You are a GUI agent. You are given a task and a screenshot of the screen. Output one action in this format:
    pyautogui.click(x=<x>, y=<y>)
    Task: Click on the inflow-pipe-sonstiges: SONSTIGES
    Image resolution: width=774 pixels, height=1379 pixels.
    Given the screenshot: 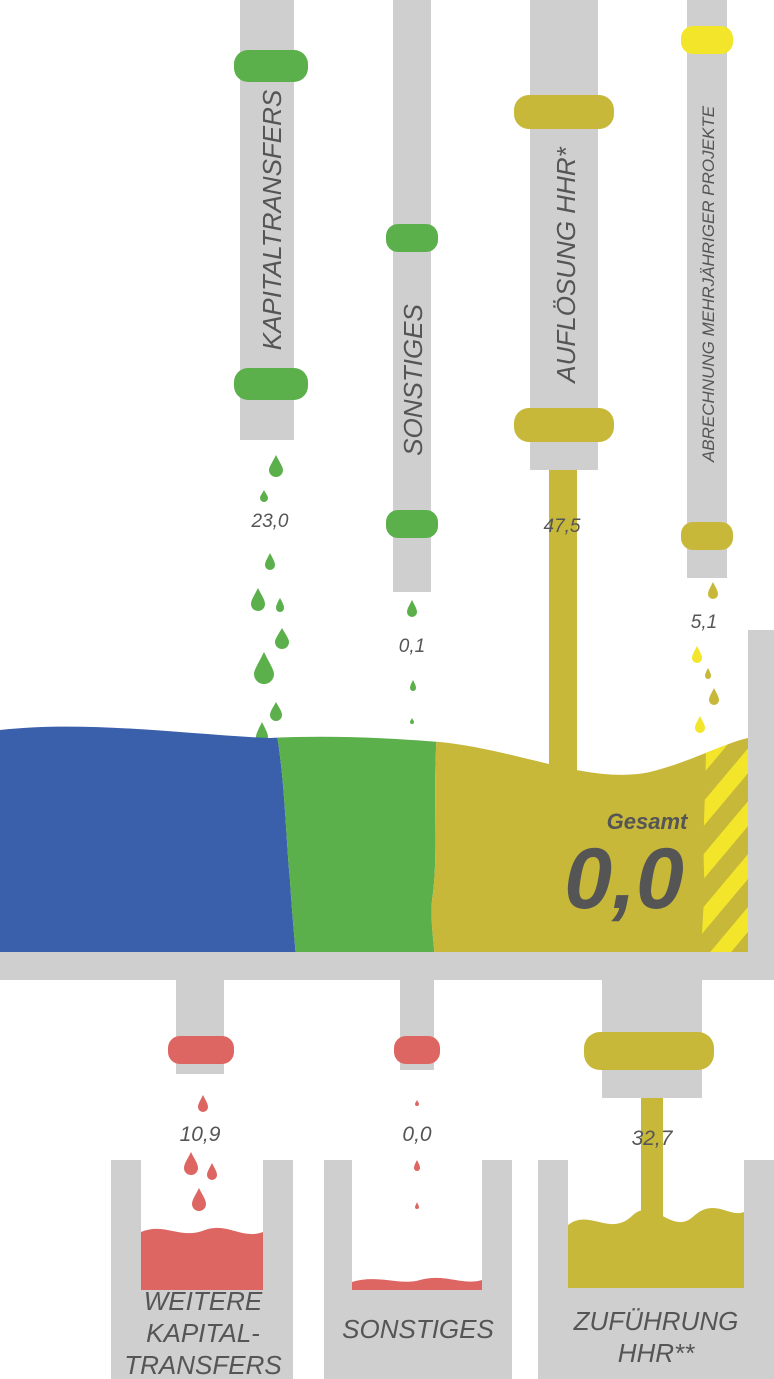 What is the action you would take?
    pyautogui.click(x=412, y=296)
    